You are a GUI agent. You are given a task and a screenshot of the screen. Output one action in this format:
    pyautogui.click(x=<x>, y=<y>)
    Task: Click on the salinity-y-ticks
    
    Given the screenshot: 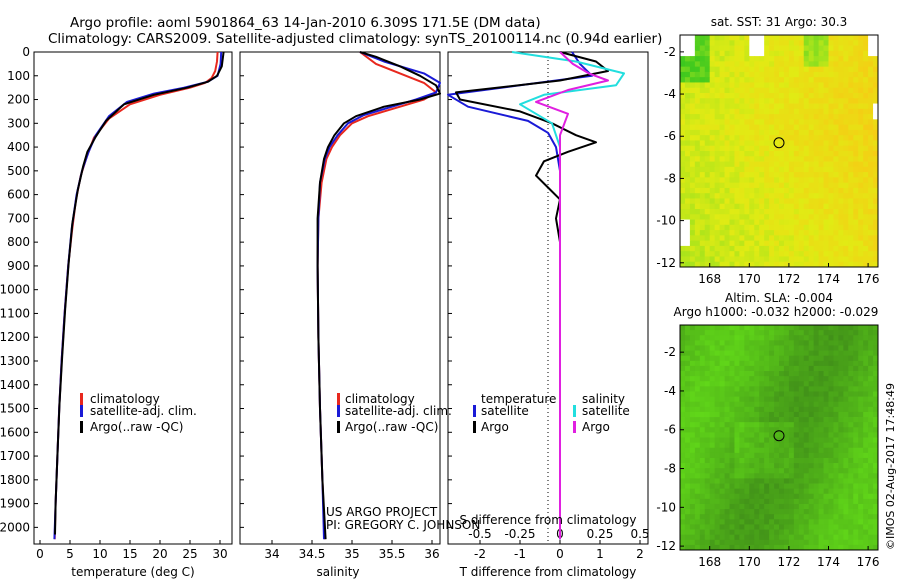 What is the action you would take?
    pyautogui.click(x=242, y=289)
    